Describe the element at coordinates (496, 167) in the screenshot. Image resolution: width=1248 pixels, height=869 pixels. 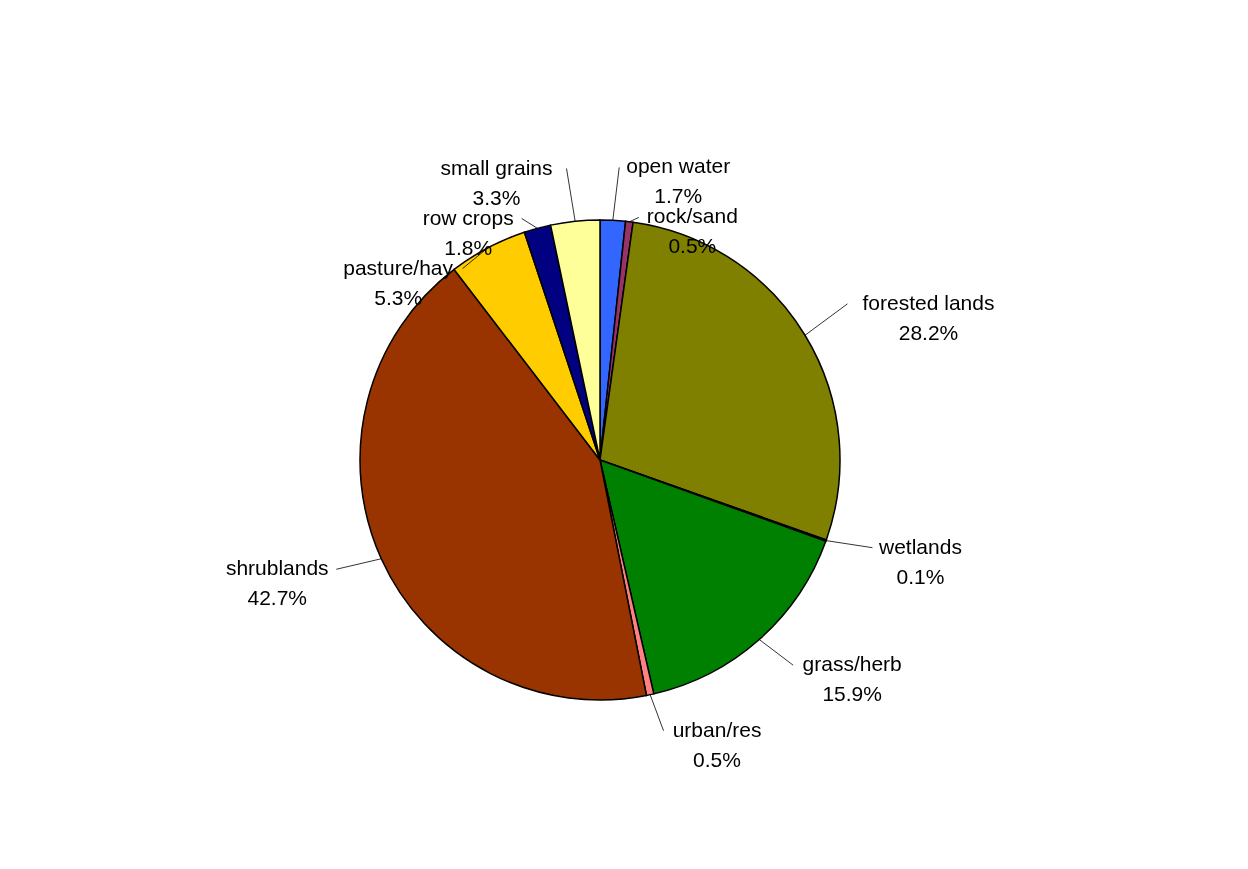
I see `slice-label: small grains` at that location.